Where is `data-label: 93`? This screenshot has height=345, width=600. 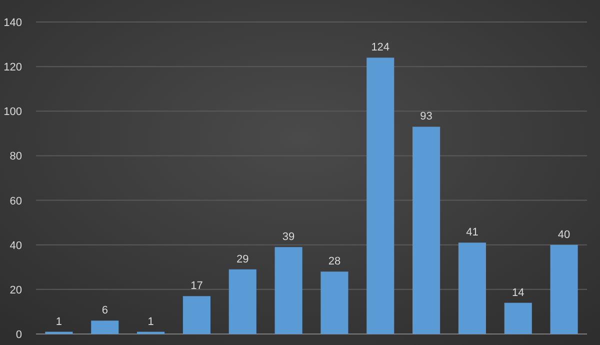
data-label: 93 is located at coordinates (426, 116).